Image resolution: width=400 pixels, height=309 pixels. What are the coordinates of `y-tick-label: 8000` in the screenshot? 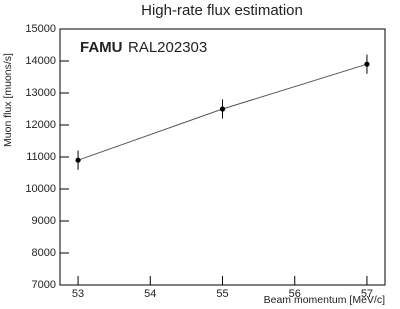 It's located at (44, 253).